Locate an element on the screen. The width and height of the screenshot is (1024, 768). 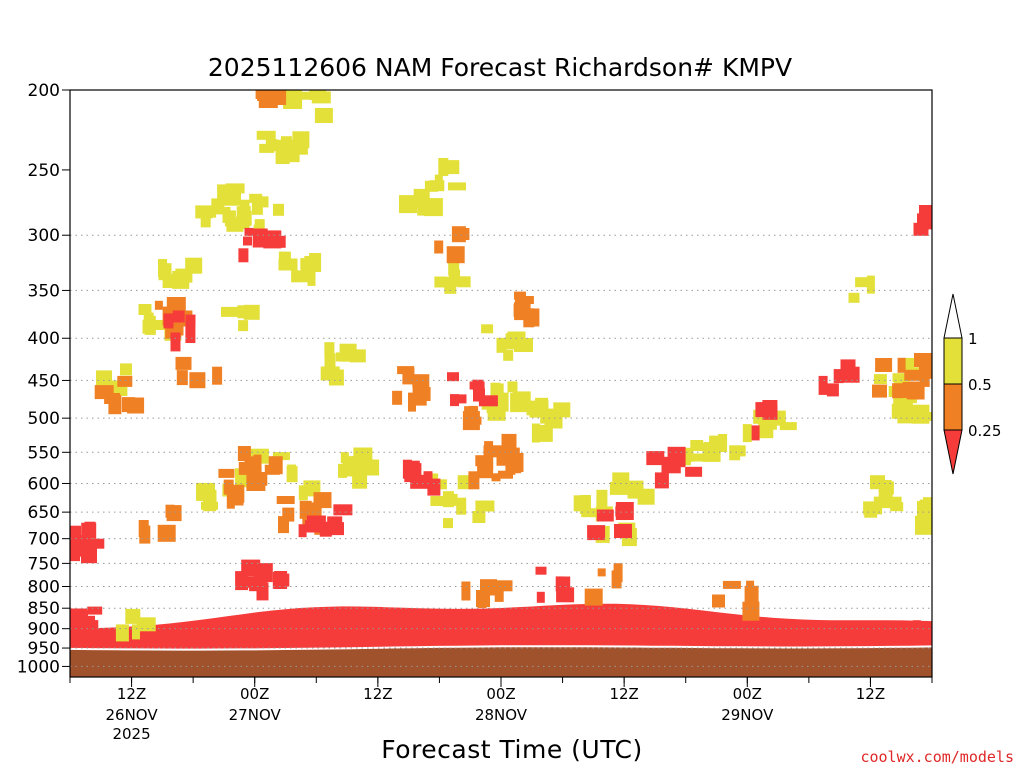
y-tick-label: 200 is located at coordinates (44, 91).